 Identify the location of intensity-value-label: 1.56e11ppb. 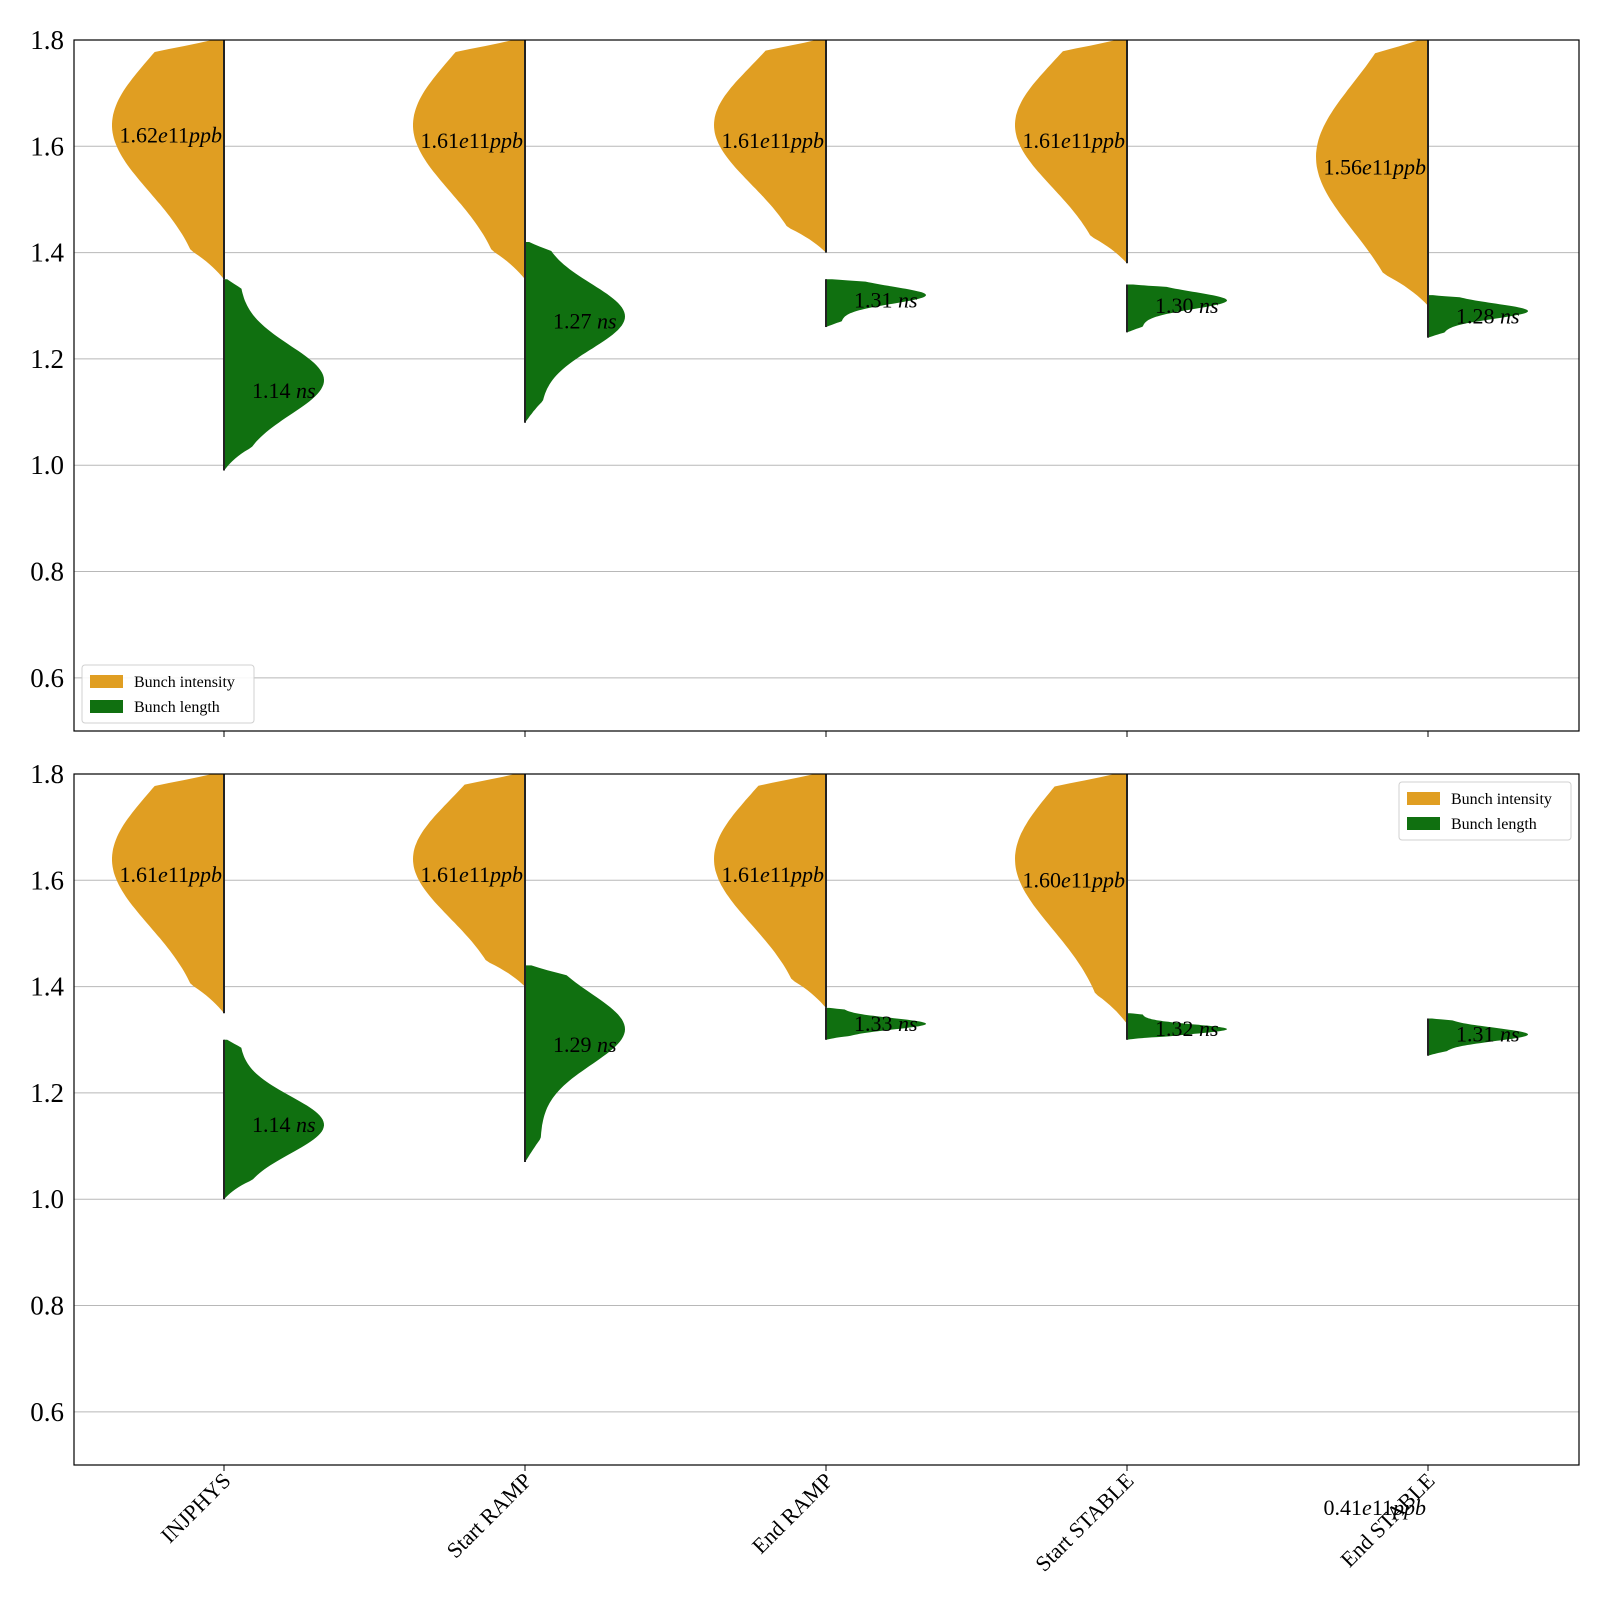
(1375, 167).